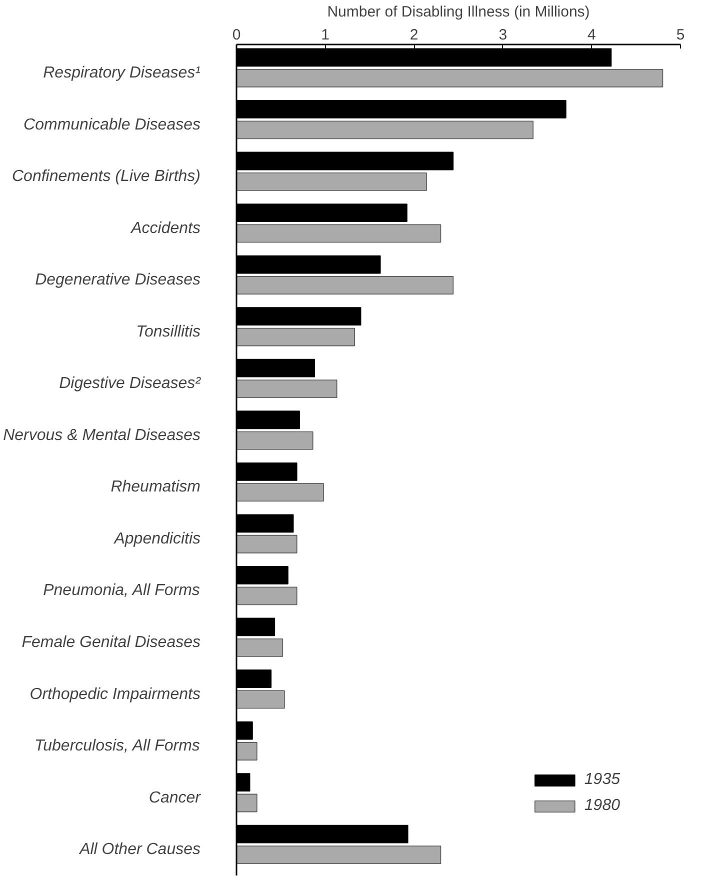 This screenshot has height=884, width=703. What do you see at coordinates (139, 849) in the screenshot?
I see `y-tick-label: All Other Causes` at bounding box center [139, 849].